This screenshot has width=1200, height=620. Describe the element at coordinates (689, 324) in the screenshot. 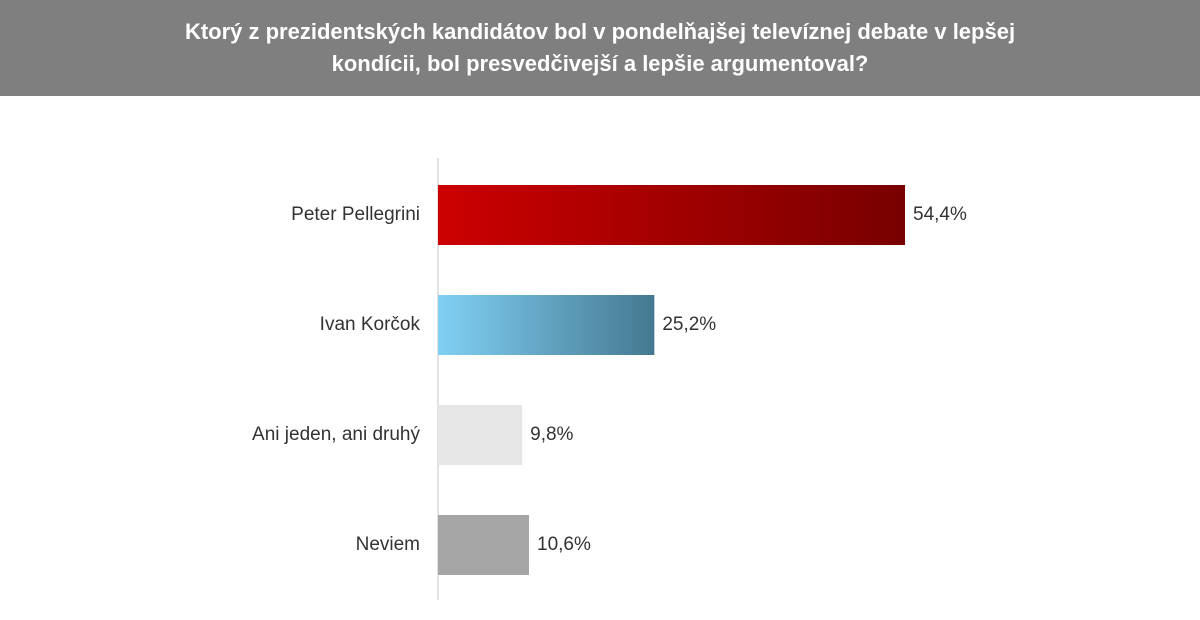

I see `value-label: 25,2%` at that location.